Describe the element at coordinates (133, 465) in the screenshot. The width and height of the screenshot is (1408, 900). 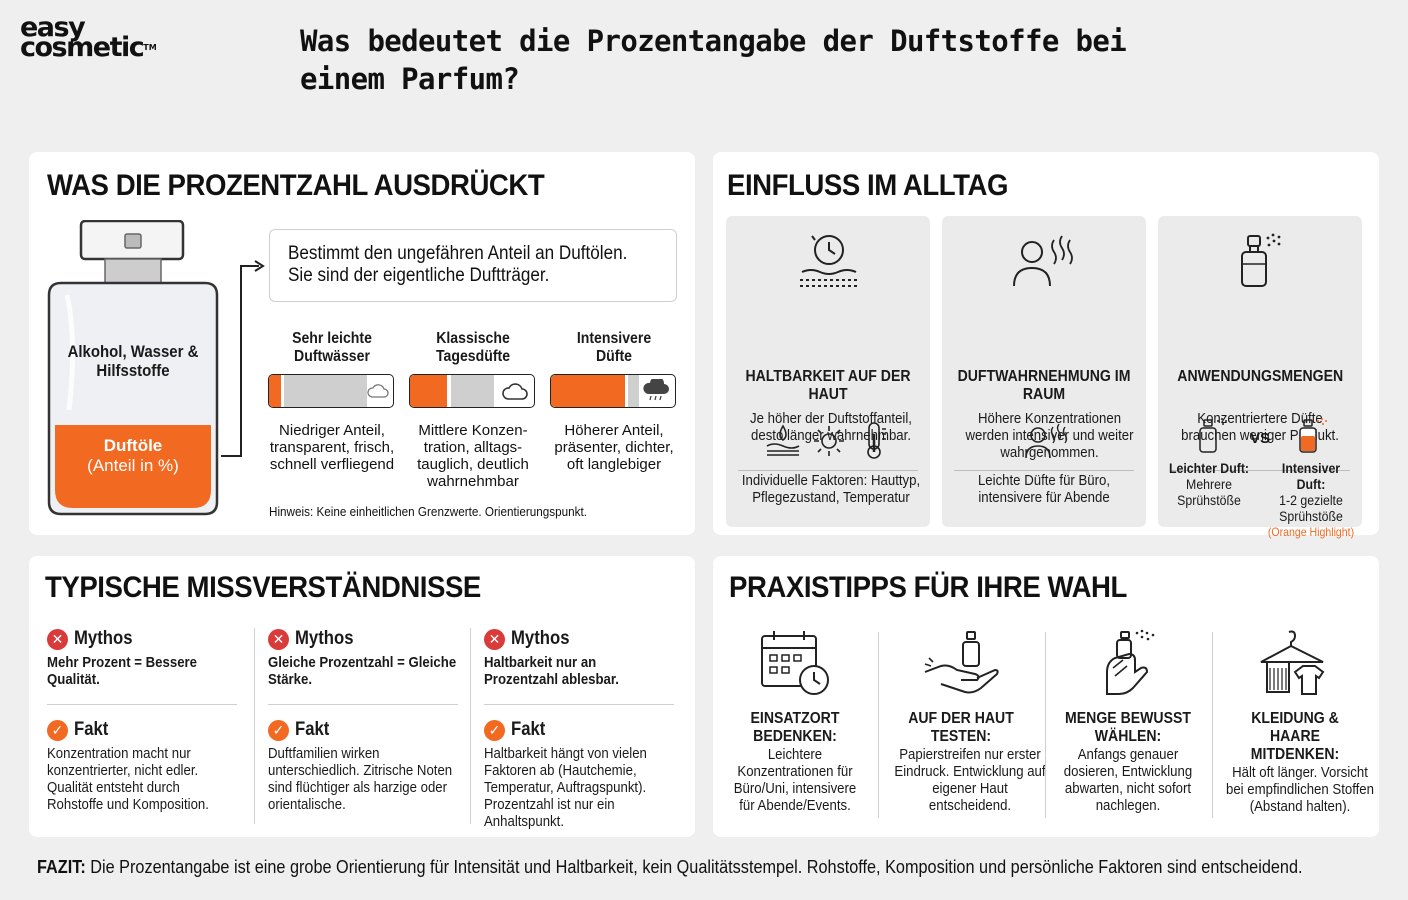
I see `bottle-bottom-sub: (Anteil in %)` at that location.